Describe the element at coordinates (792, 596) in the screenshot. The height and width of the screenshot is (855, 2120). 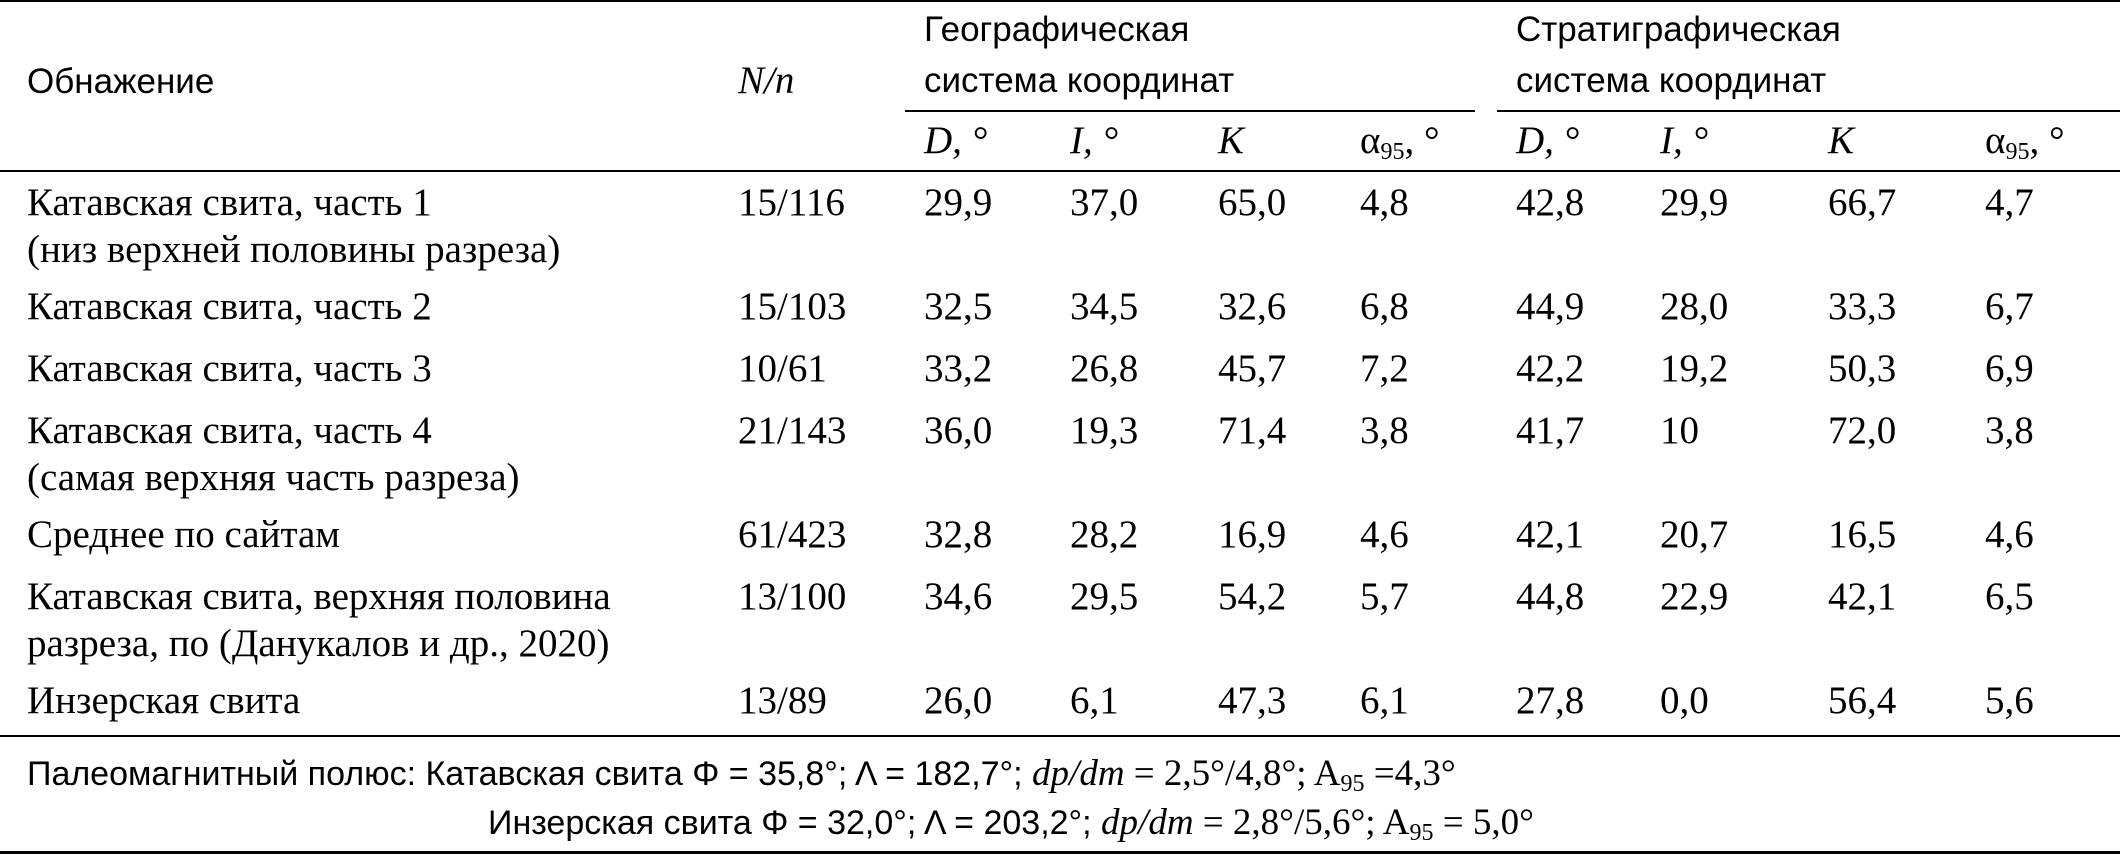
I see `cell-Nn: 13/100` at that location.